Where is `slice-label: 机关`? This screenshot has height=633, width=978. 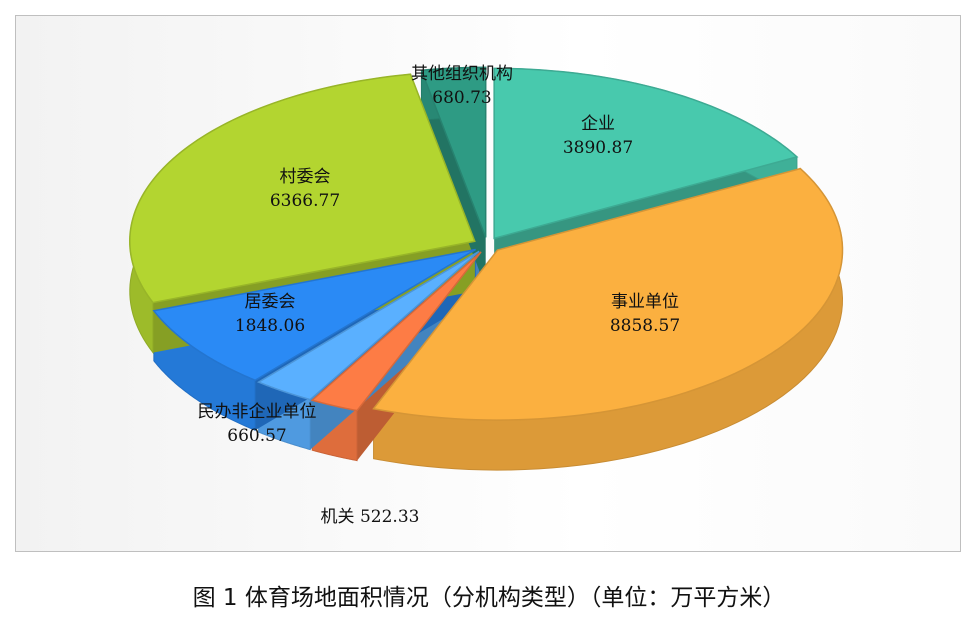 slice-label: 机关 is located at coordinates (337, 517).